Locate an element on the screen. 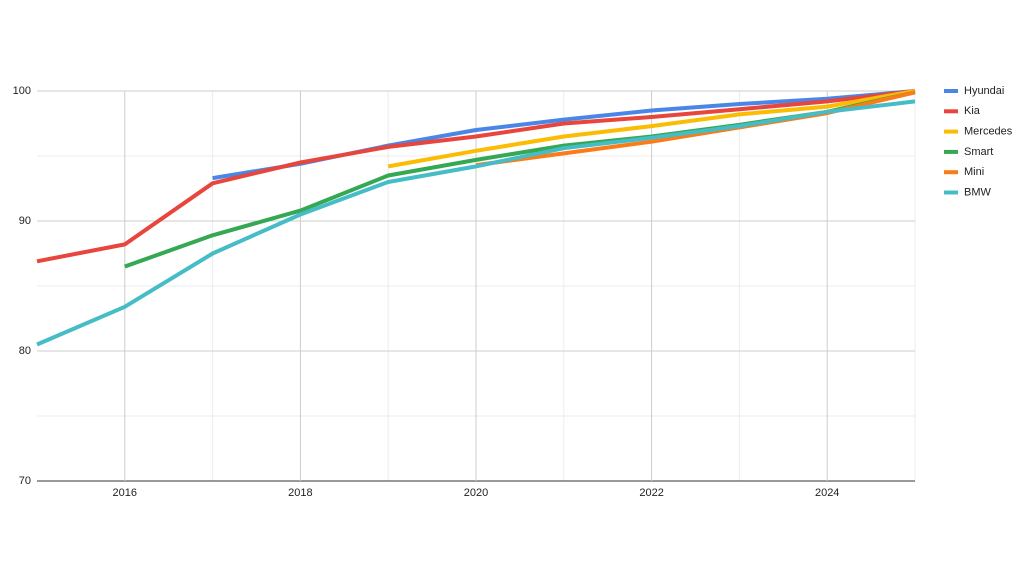  series-line is located at coordinates (651, 129).